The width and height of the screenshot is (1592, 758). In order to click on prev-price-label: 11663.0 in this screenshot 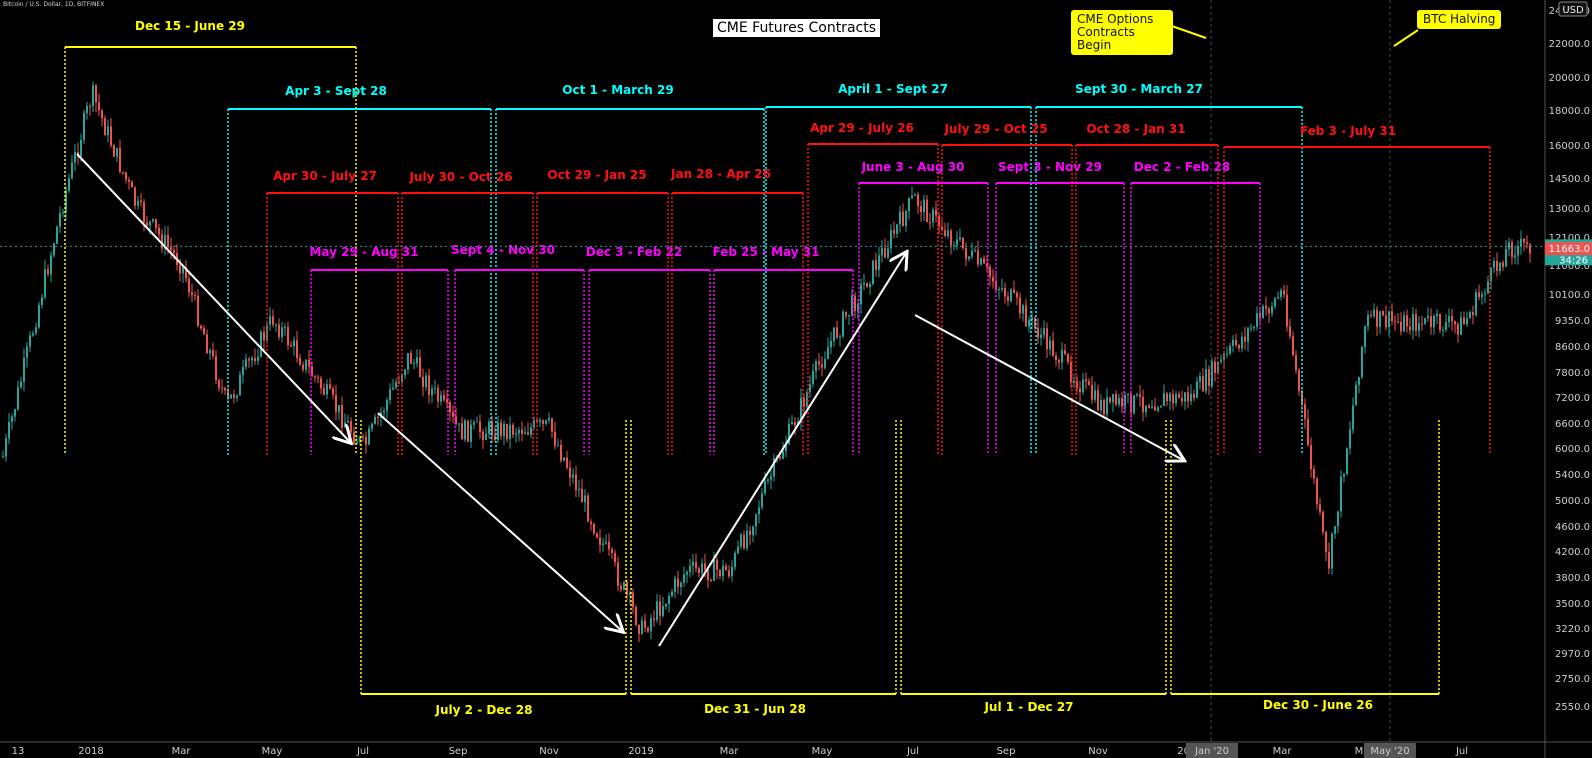, I will do `click(1569, 249)`.